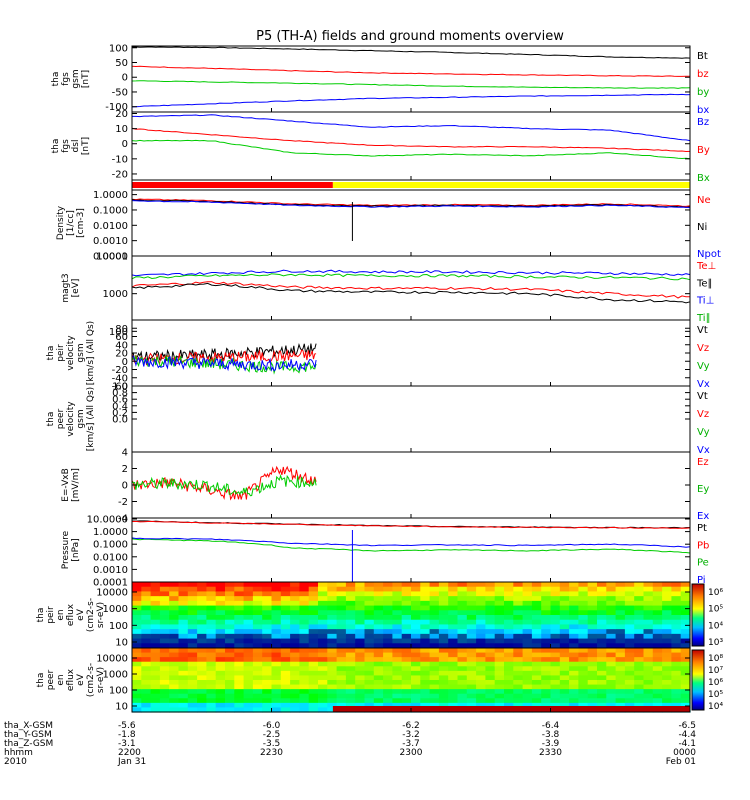 The width and height of the screenshot is (750, 800). Describe the element at coordinates (61, 614) in the screenshot. I see `y-axis-label-line: en` at that location.